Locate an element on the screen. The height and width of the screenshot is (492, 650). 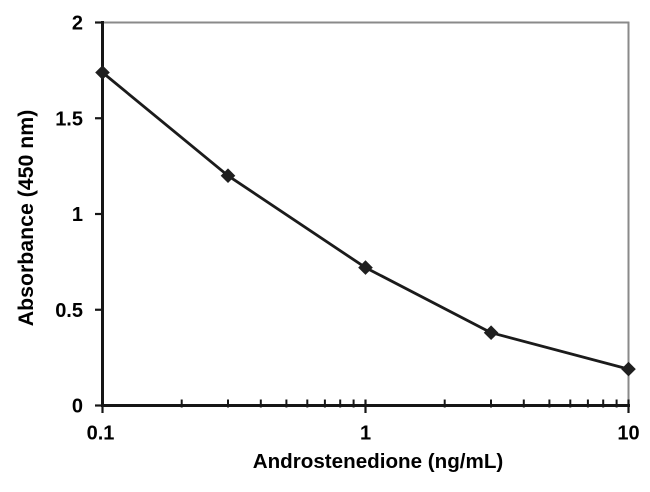
svg-text: Androstenedione (ng/mL) is located at coordinates (378, 461).